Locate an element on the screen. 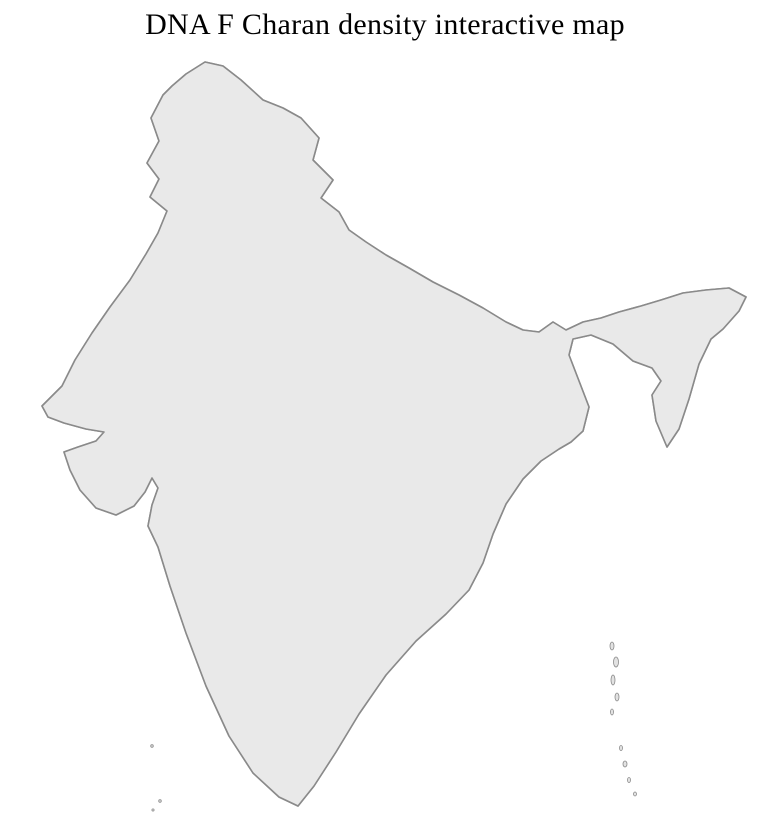 This screenshot has height=816, width=770. page-title: DNA F Charan density interactive map is located at coordinates (385, 24).